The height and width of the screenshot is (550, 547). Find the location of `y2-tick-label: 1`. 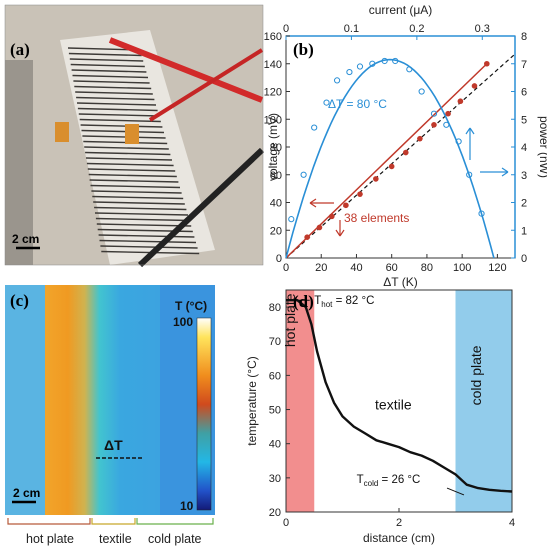

y2-tick-label: 1 is located at coordinates (524, 231).